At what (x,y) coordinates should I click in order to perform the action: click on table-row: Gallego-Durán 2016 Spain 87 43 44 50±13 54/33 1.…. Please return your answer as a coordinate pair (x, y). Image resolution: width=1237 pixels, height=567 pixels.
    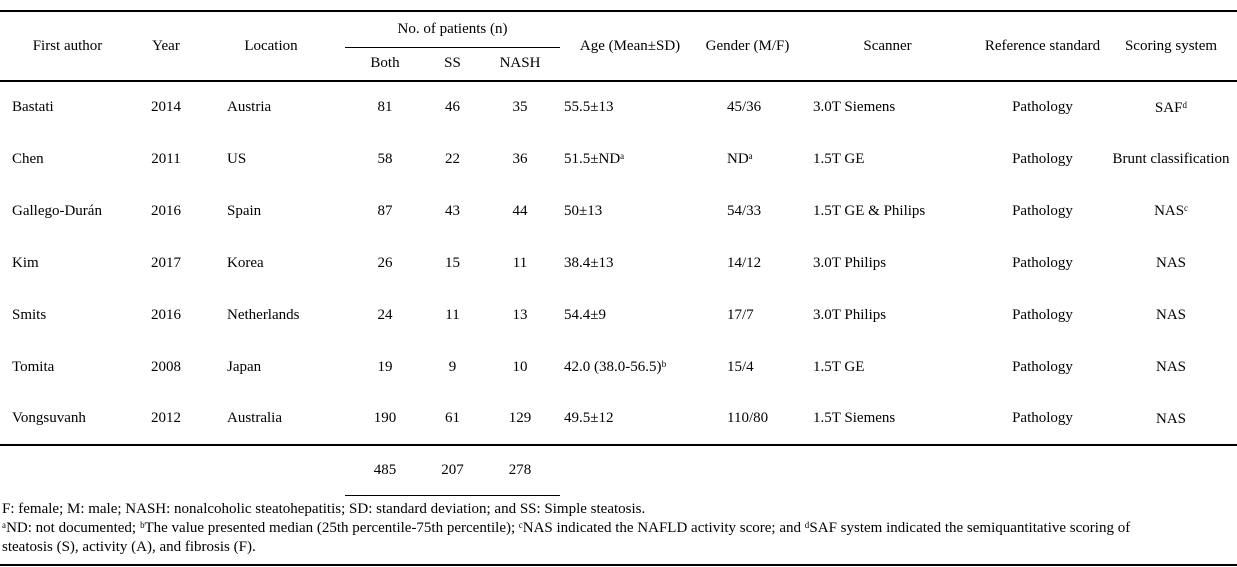
    Looking at the image, I should click on (618, 211).